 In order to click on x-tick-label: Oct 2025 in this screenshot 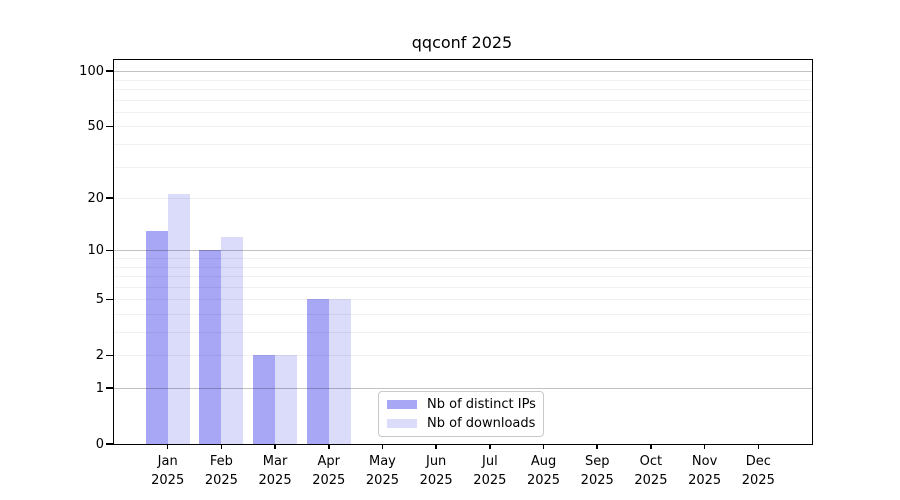, I will do `click(651, 471)`.